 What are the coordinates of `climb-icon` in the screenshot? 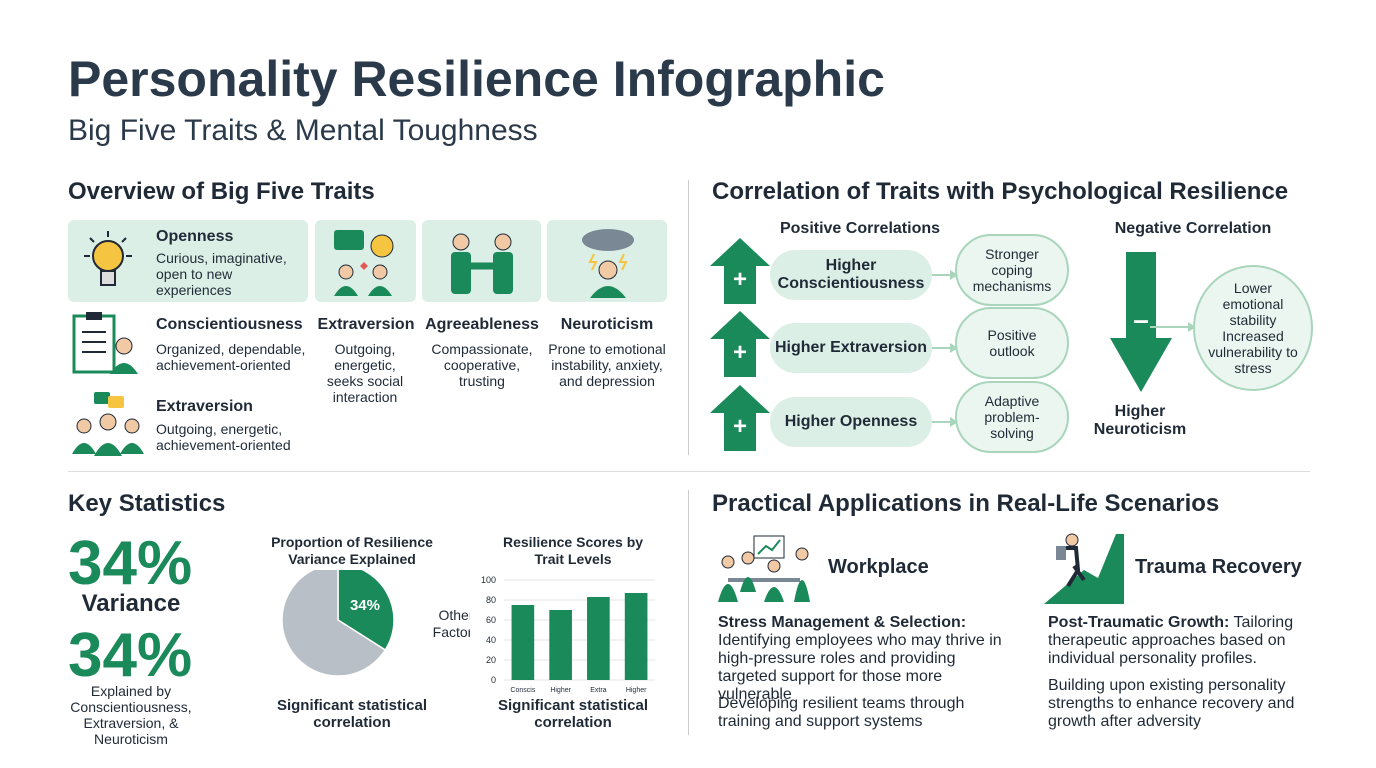 It's located at (1084, 568).